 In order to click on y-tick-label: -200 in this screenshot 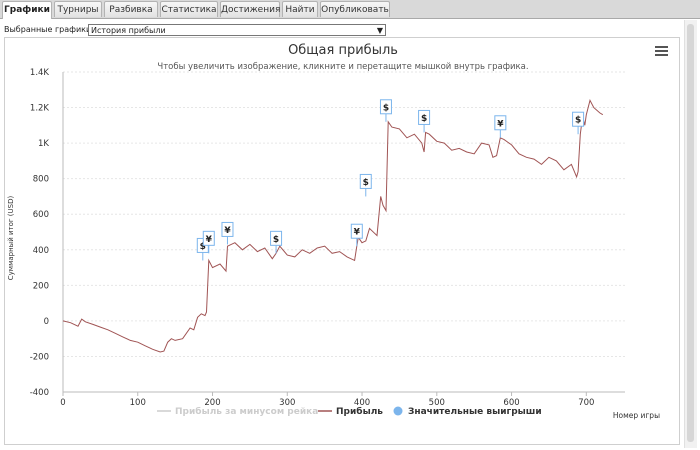, I will do `click(39, 357)`.